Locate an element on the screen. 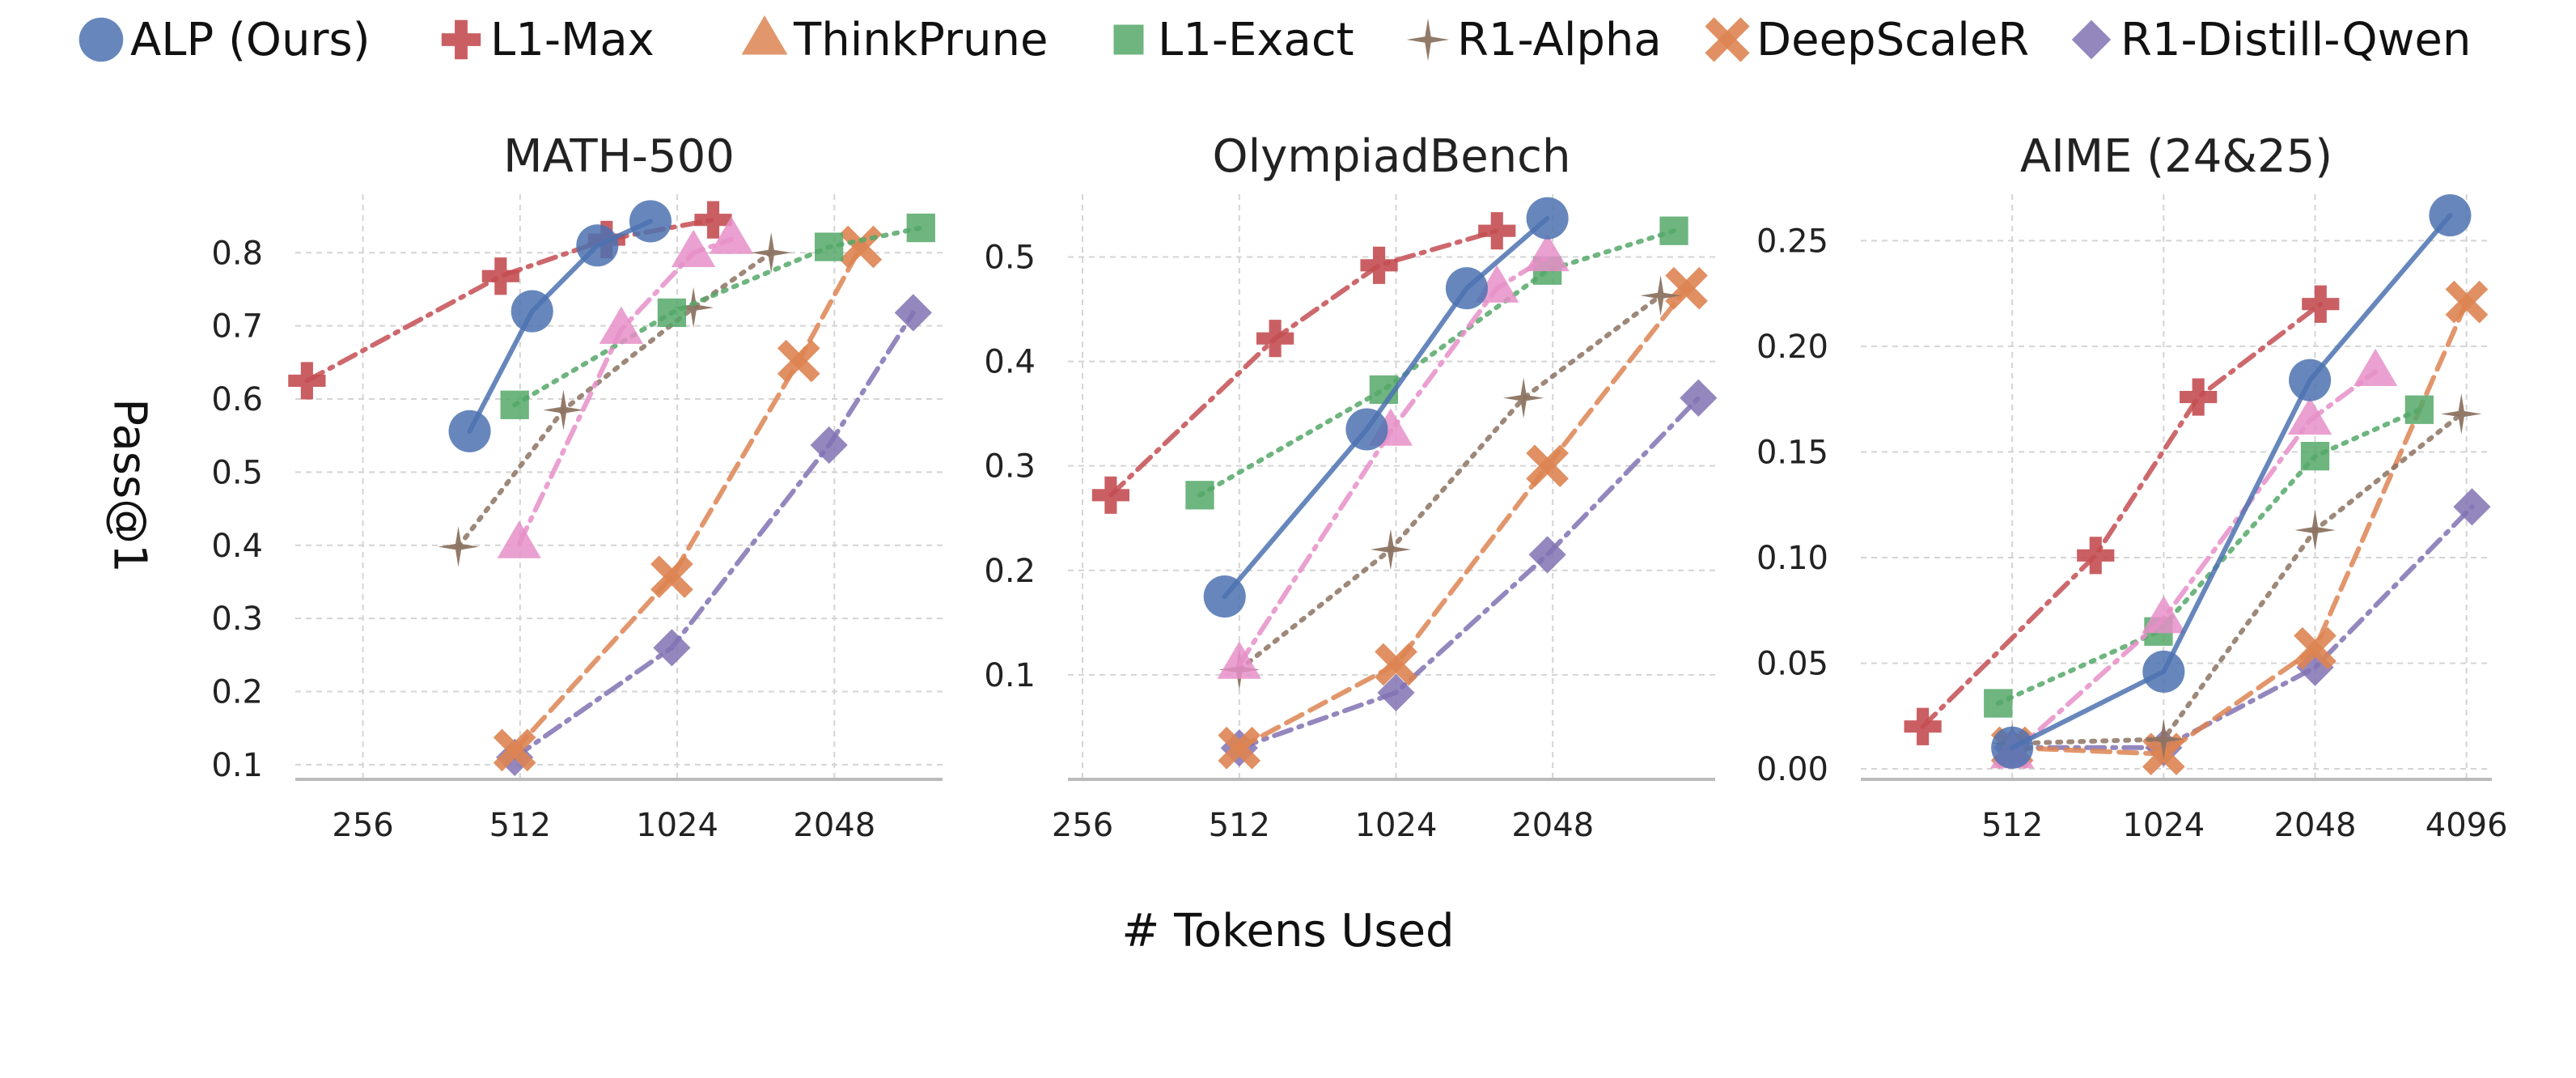  series-line-r1distill is located at coordinates (714, 535).